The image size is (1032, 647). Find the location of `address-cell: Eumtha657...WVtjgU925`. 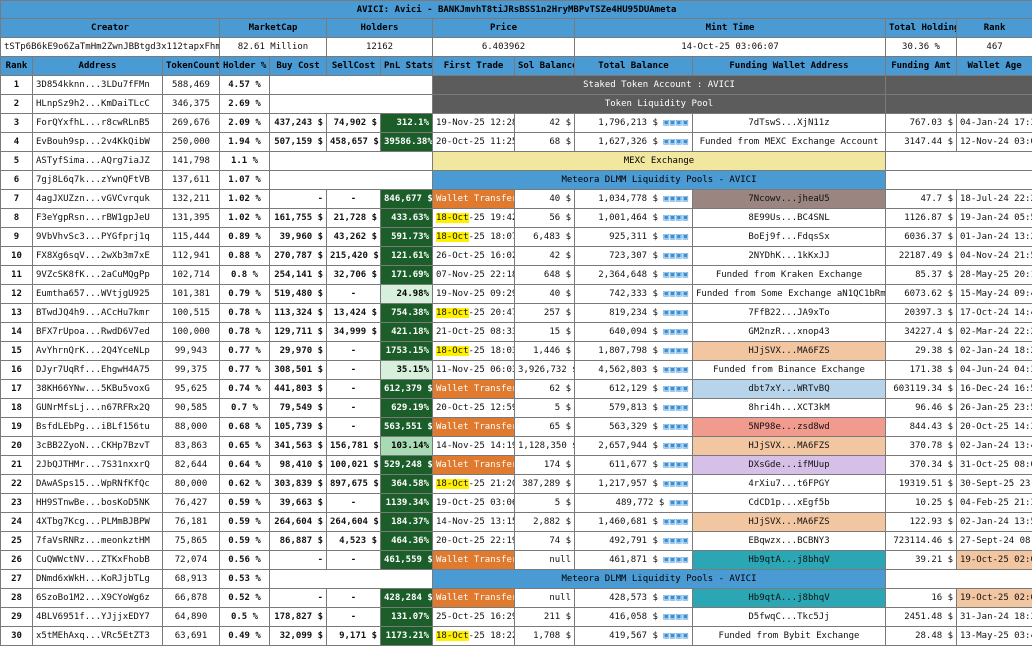

address-cell: Eumtha657...WVtjgU925 is located at coordinates (97, 294).